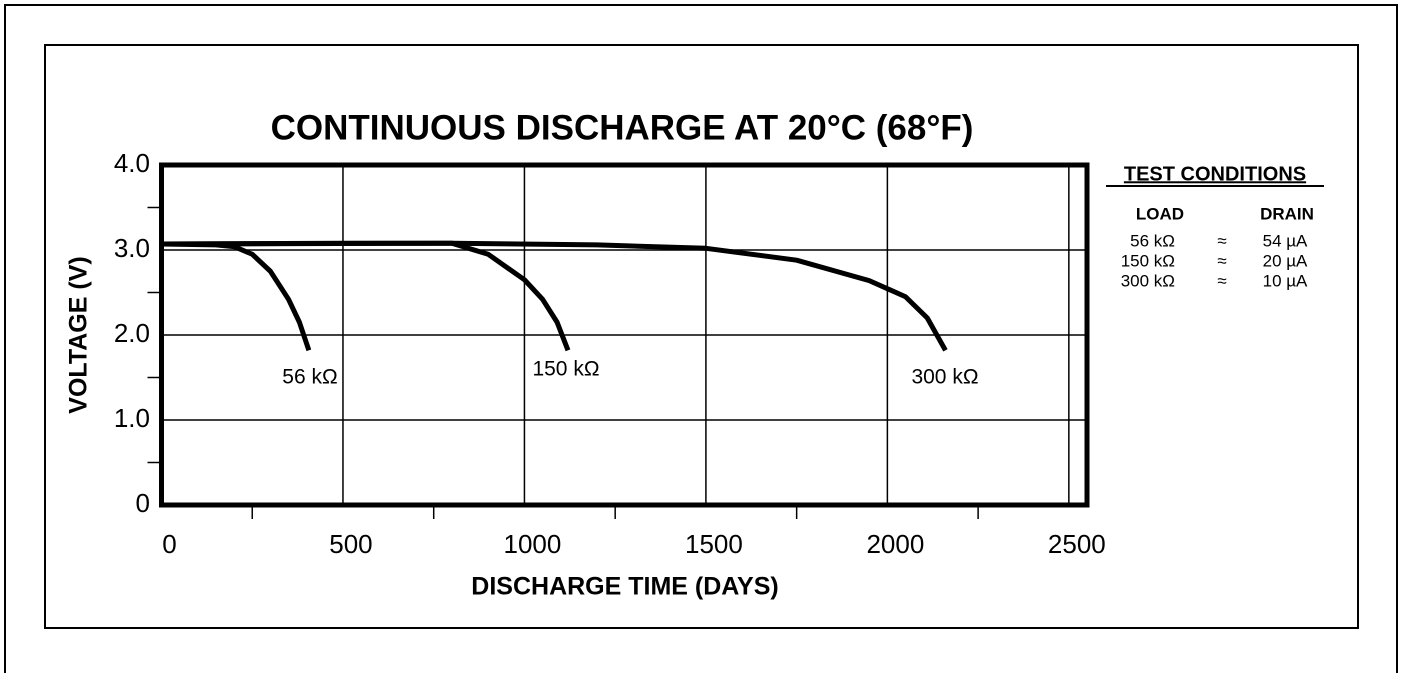 This screenshot has width=1403, height=673. Describe the element at coordinates (533, 544) in the screenshot. I see `x-tick-label: 1000` at that location.